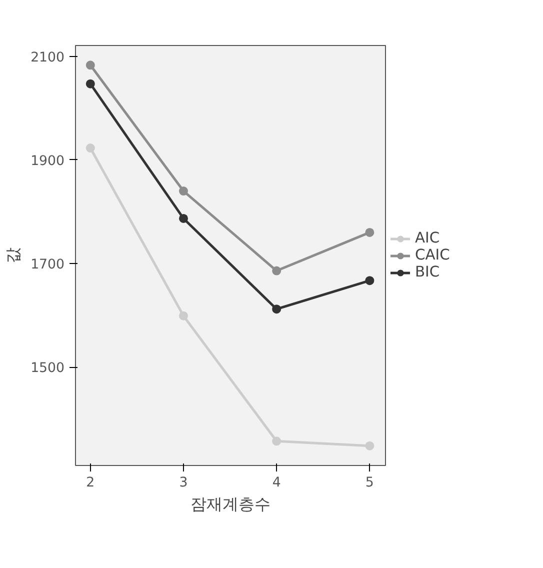  What do you see at coordinates (47, 58) in the screenshot?
I see `y-tick-label: 2100` at bounding box center [47, 58].